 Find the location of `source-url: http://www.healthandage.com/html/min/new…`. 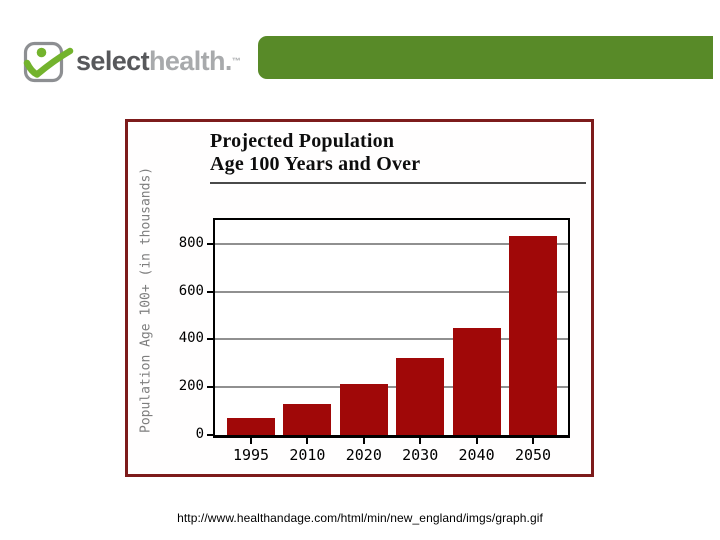

source-url: http://www.healthandage.com/html/min/new… is located at coordinates (360, 518).